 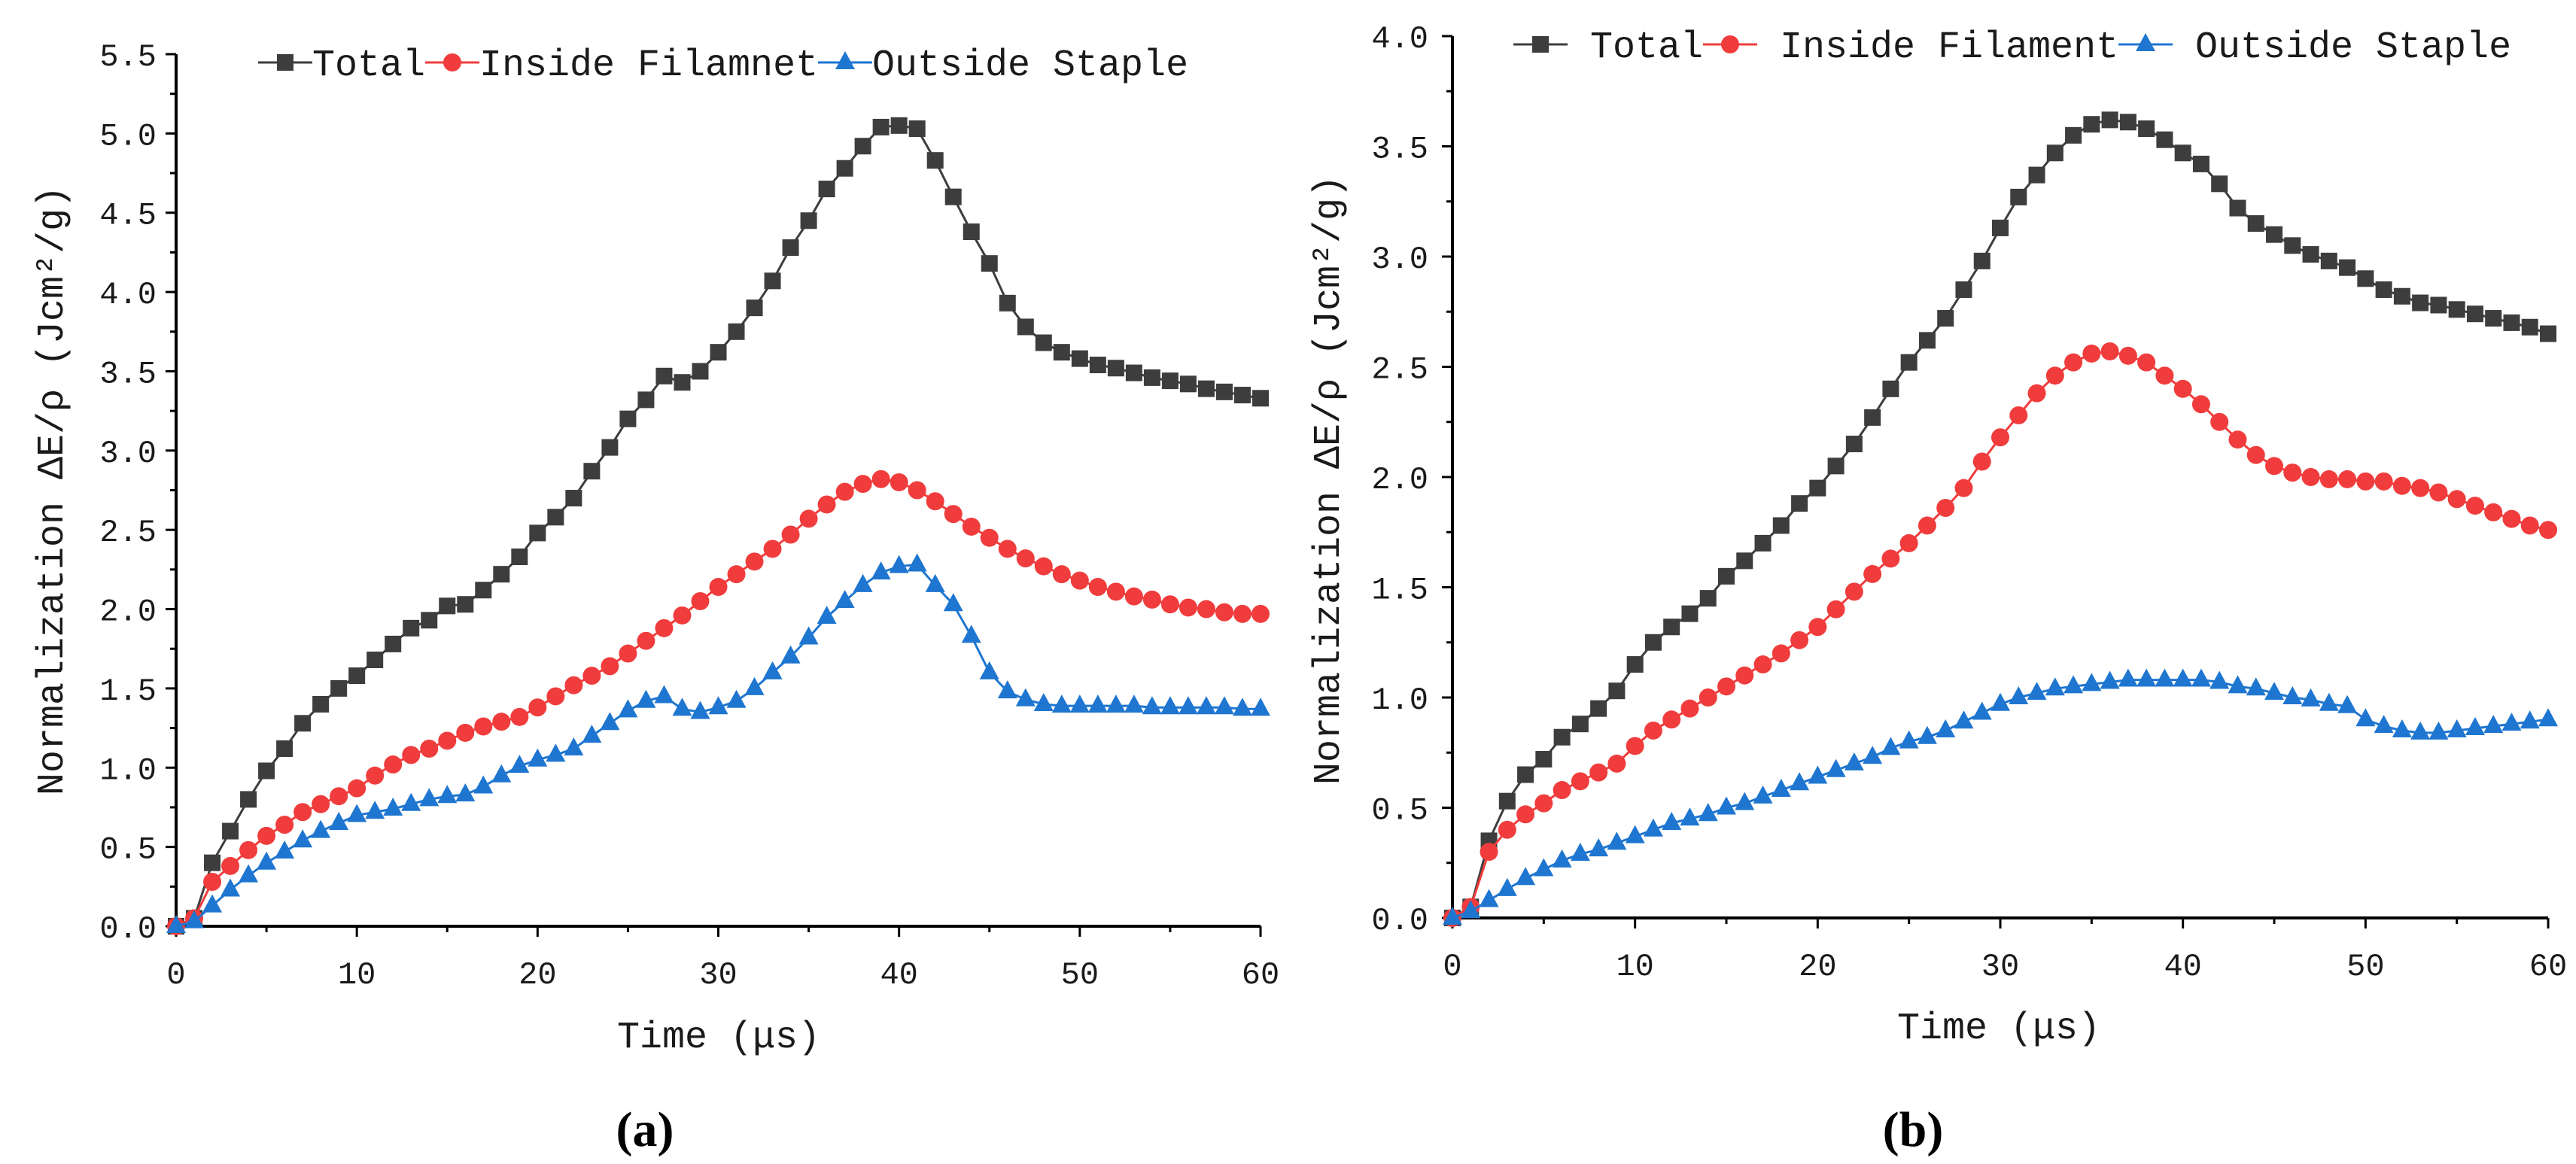 I want to click on legend: Total Inside Filamnet Outside Staple, so click(x=723, y=65).